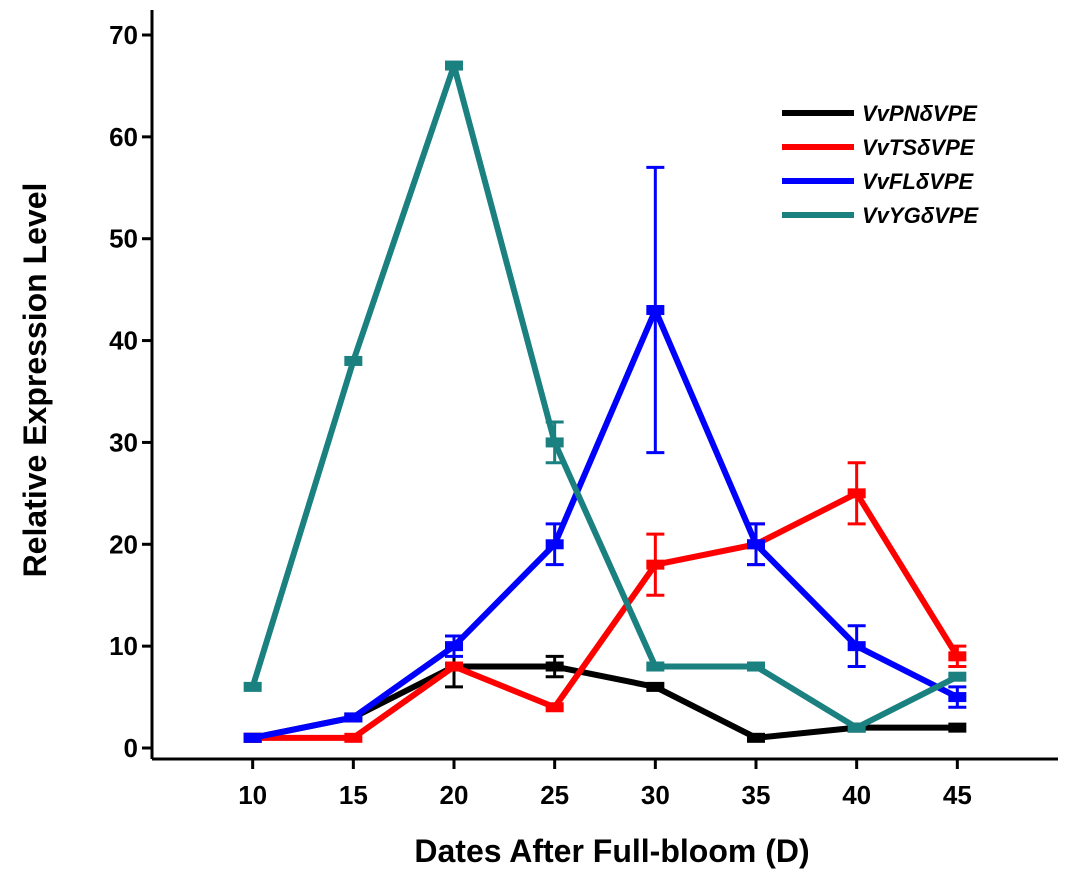 The image size is (1078, 871). Describe the element at coordinates (880, 164) in the screenshot. I see `legend: VvPNδVPE VvTSδVPE VvFLδVPE VvYGδVPE` at that location.